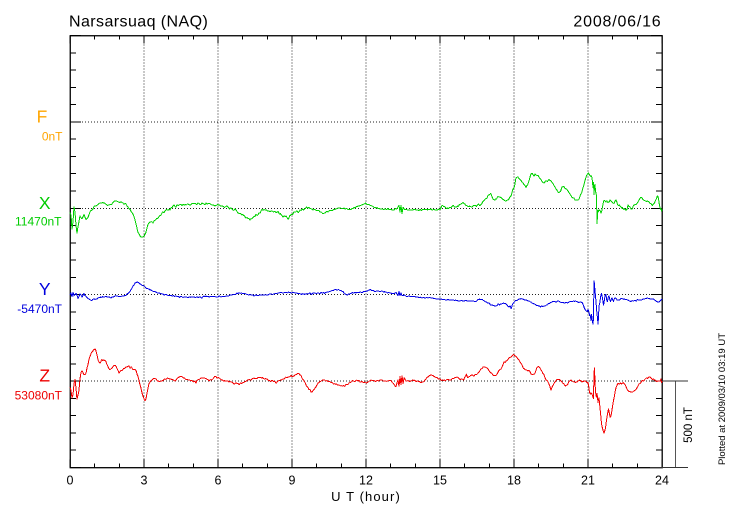 This screenshot has width=730, height=525. Describe the element at coordinates (366, 496) in the screenshot. I see `svg-text: U T (hour)` at that location.